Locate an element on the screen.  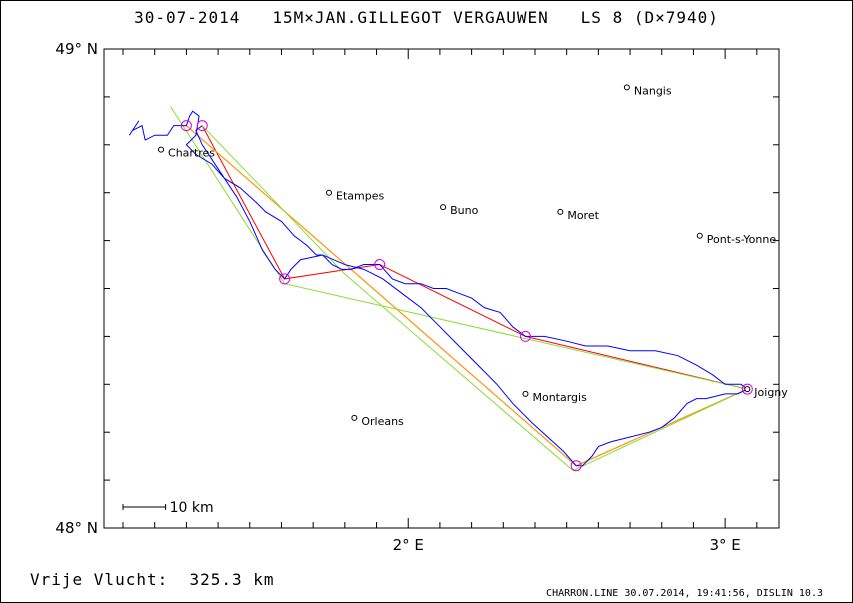
flight-date: 30-07-2014 is located at coordinates (187, 17).